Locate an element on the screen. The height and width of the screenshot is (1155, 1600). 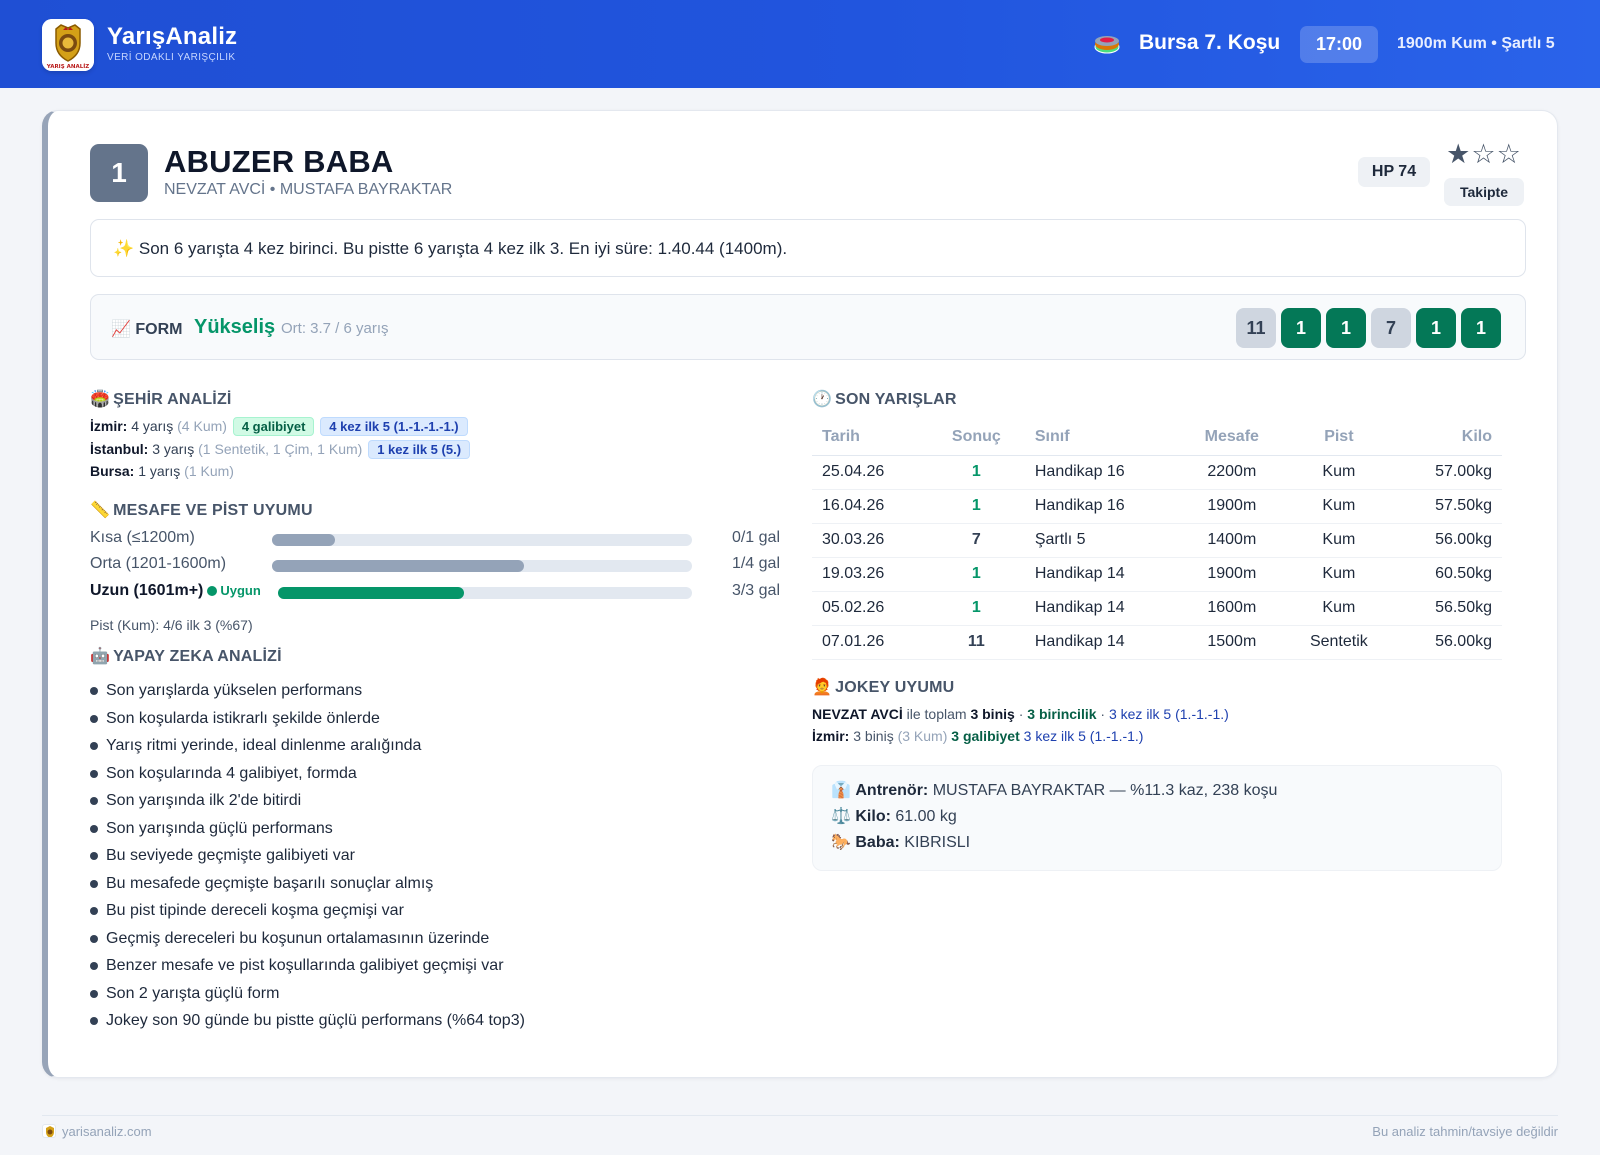
race-info: 1900m Kum • Şartlı 5 is located at coordinates (1476, 43).